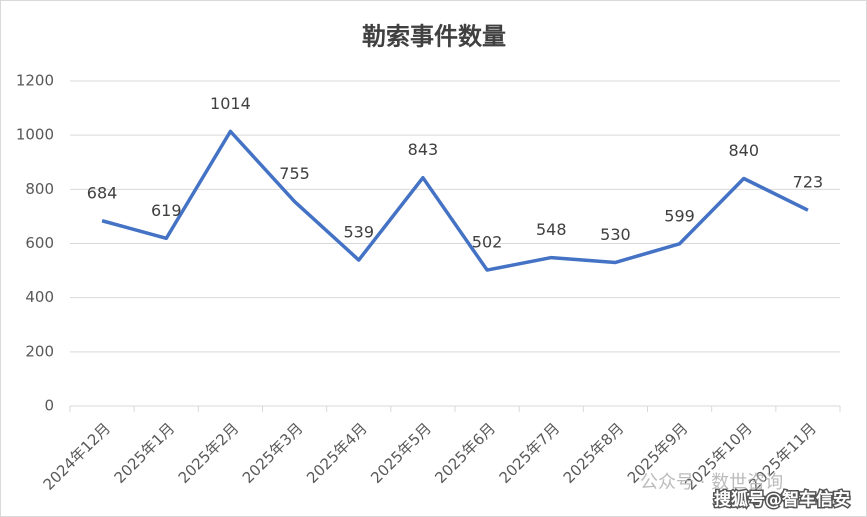  I want to click on watermark: 搜狐号@智车信安, so click(782, 499).